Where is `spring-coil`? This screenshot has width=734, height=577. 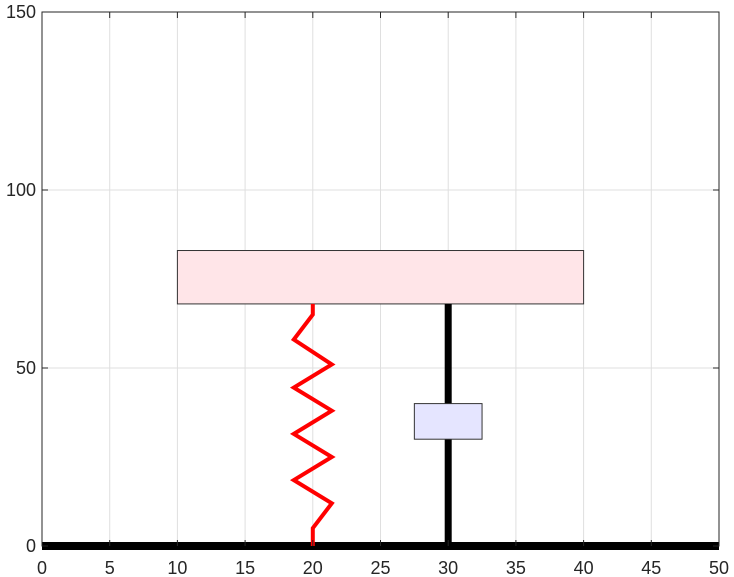
spring-coil is located at coordinates (312, 424).